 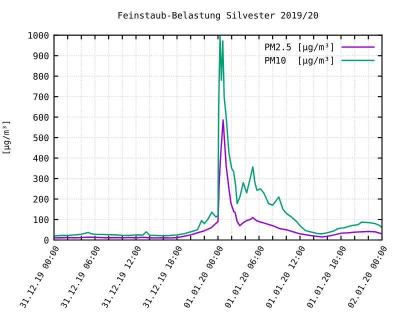 I want to click on y-tick-label: 600, so click(x=41, y=117).